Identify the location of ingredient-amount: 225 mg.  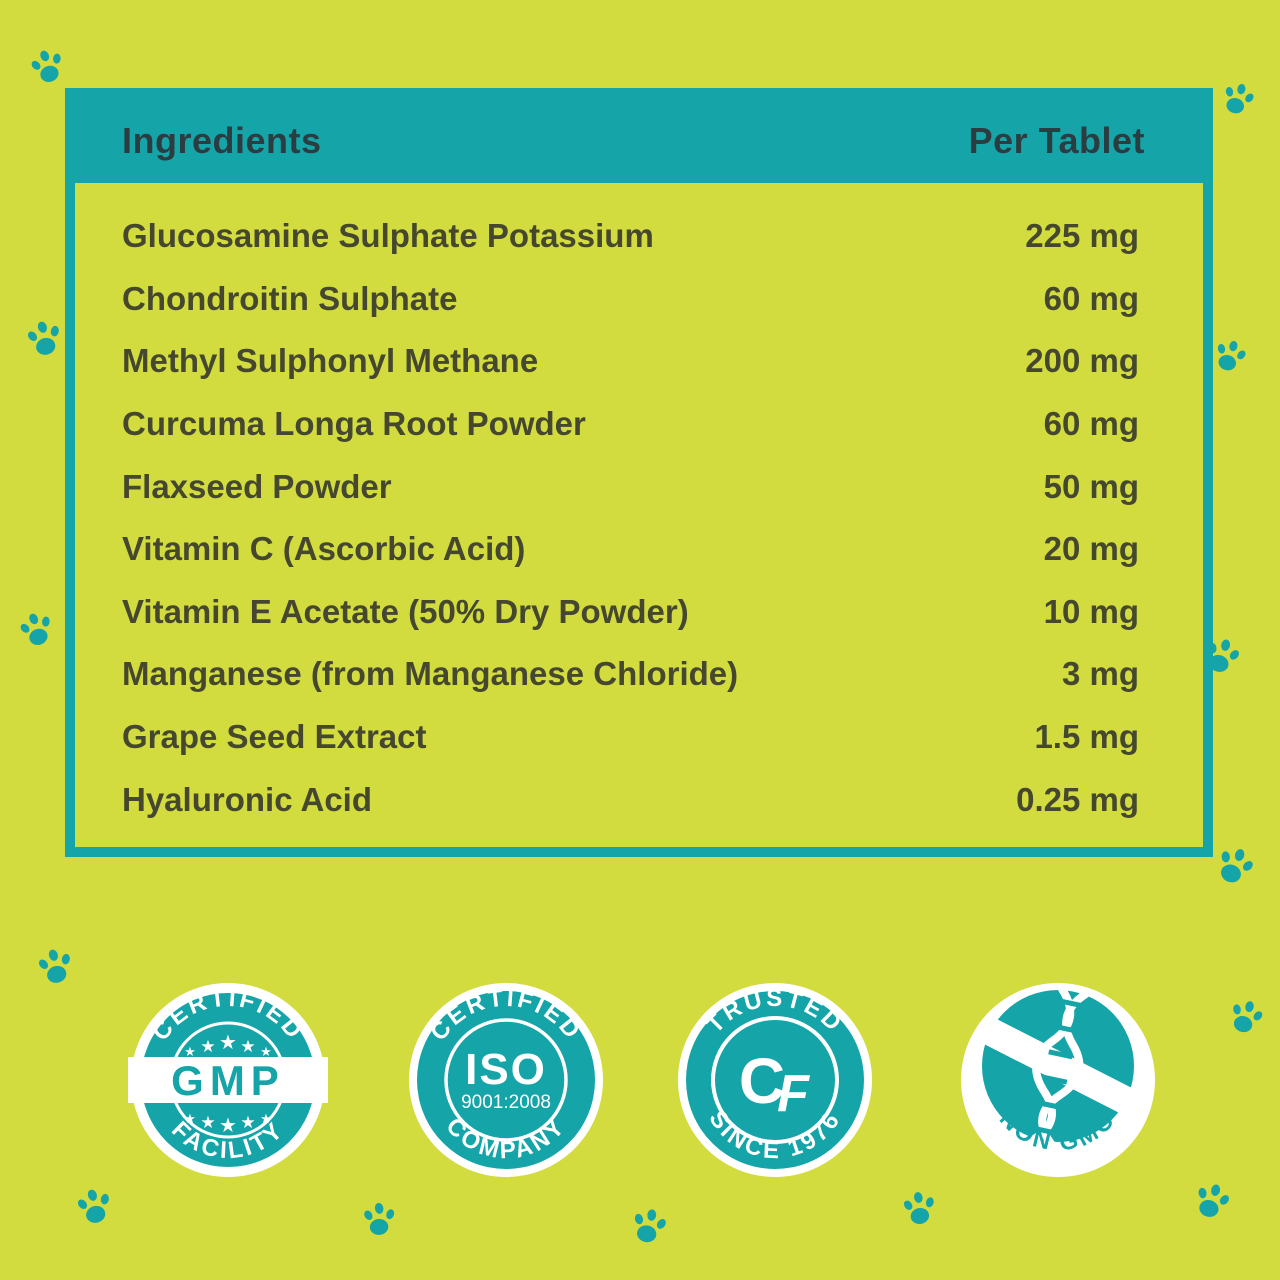
(1082, 236).